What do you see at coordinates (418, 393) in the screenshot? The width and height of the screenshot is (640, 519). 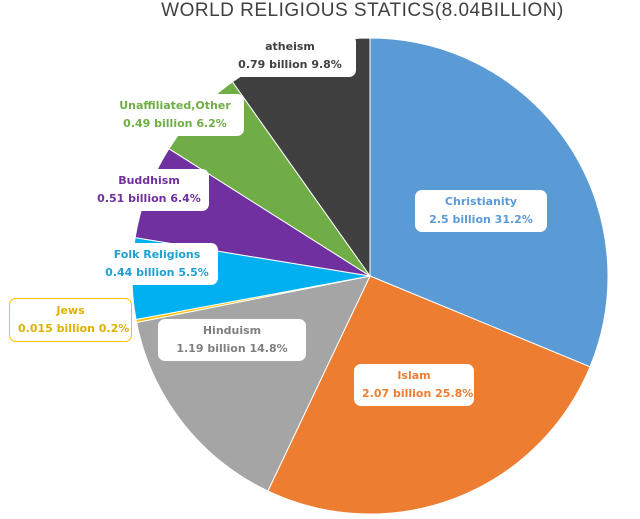 I see `data-label-value: 2.07 billion 25.8%` at bounding box center [418, 393].